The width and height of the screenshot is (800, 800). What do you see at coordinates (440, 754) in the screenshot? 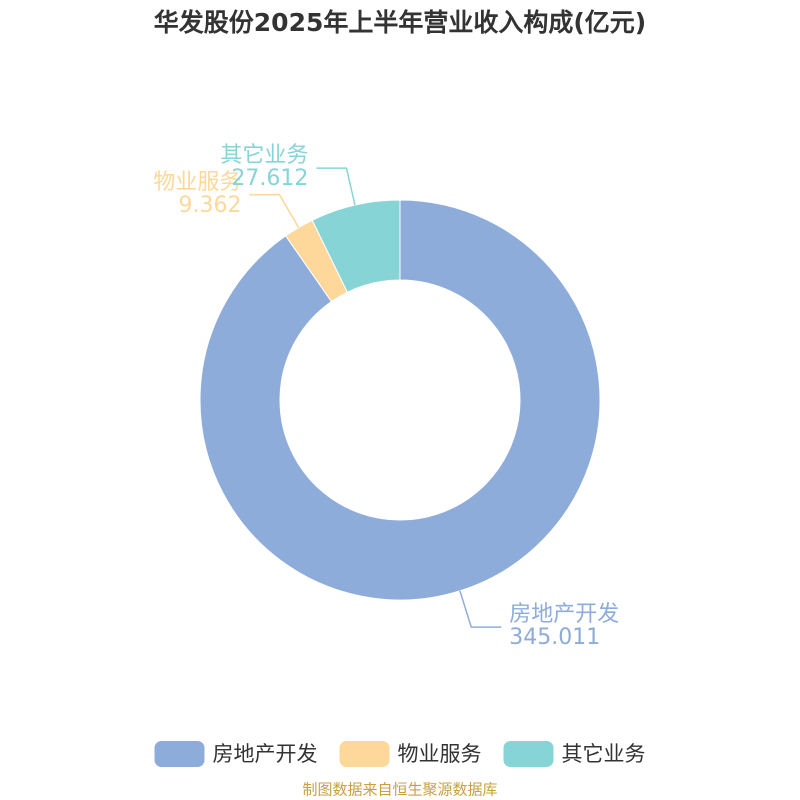
I see `legend-label: 物业服务` at bounding box center [440, 754].